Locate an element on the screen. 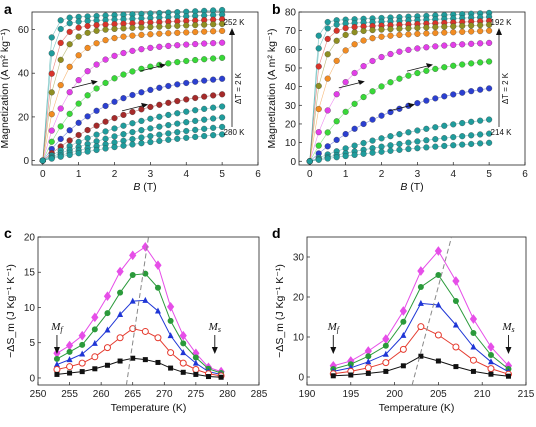 The image size is (536, 427). x-tick-label: 285 is located at coordinates (259, 394).